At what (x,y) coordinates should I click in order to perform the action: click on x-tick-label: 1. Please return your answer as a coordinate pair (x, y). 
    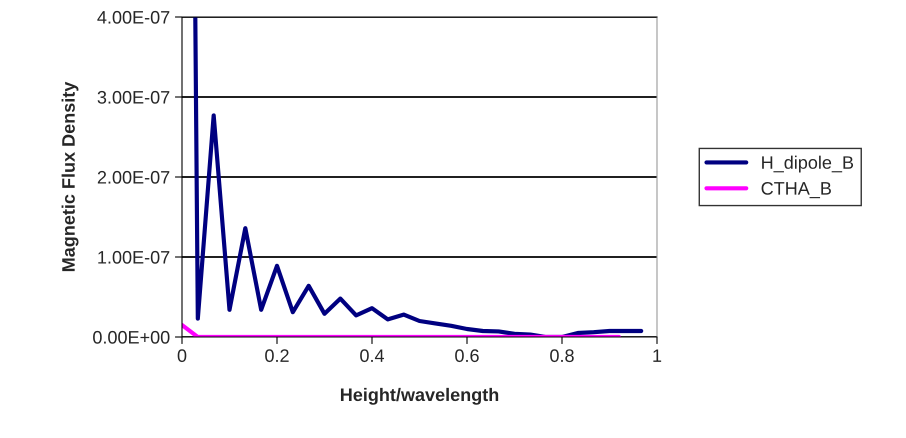
    Looking at the image, I should click on (657, 355).